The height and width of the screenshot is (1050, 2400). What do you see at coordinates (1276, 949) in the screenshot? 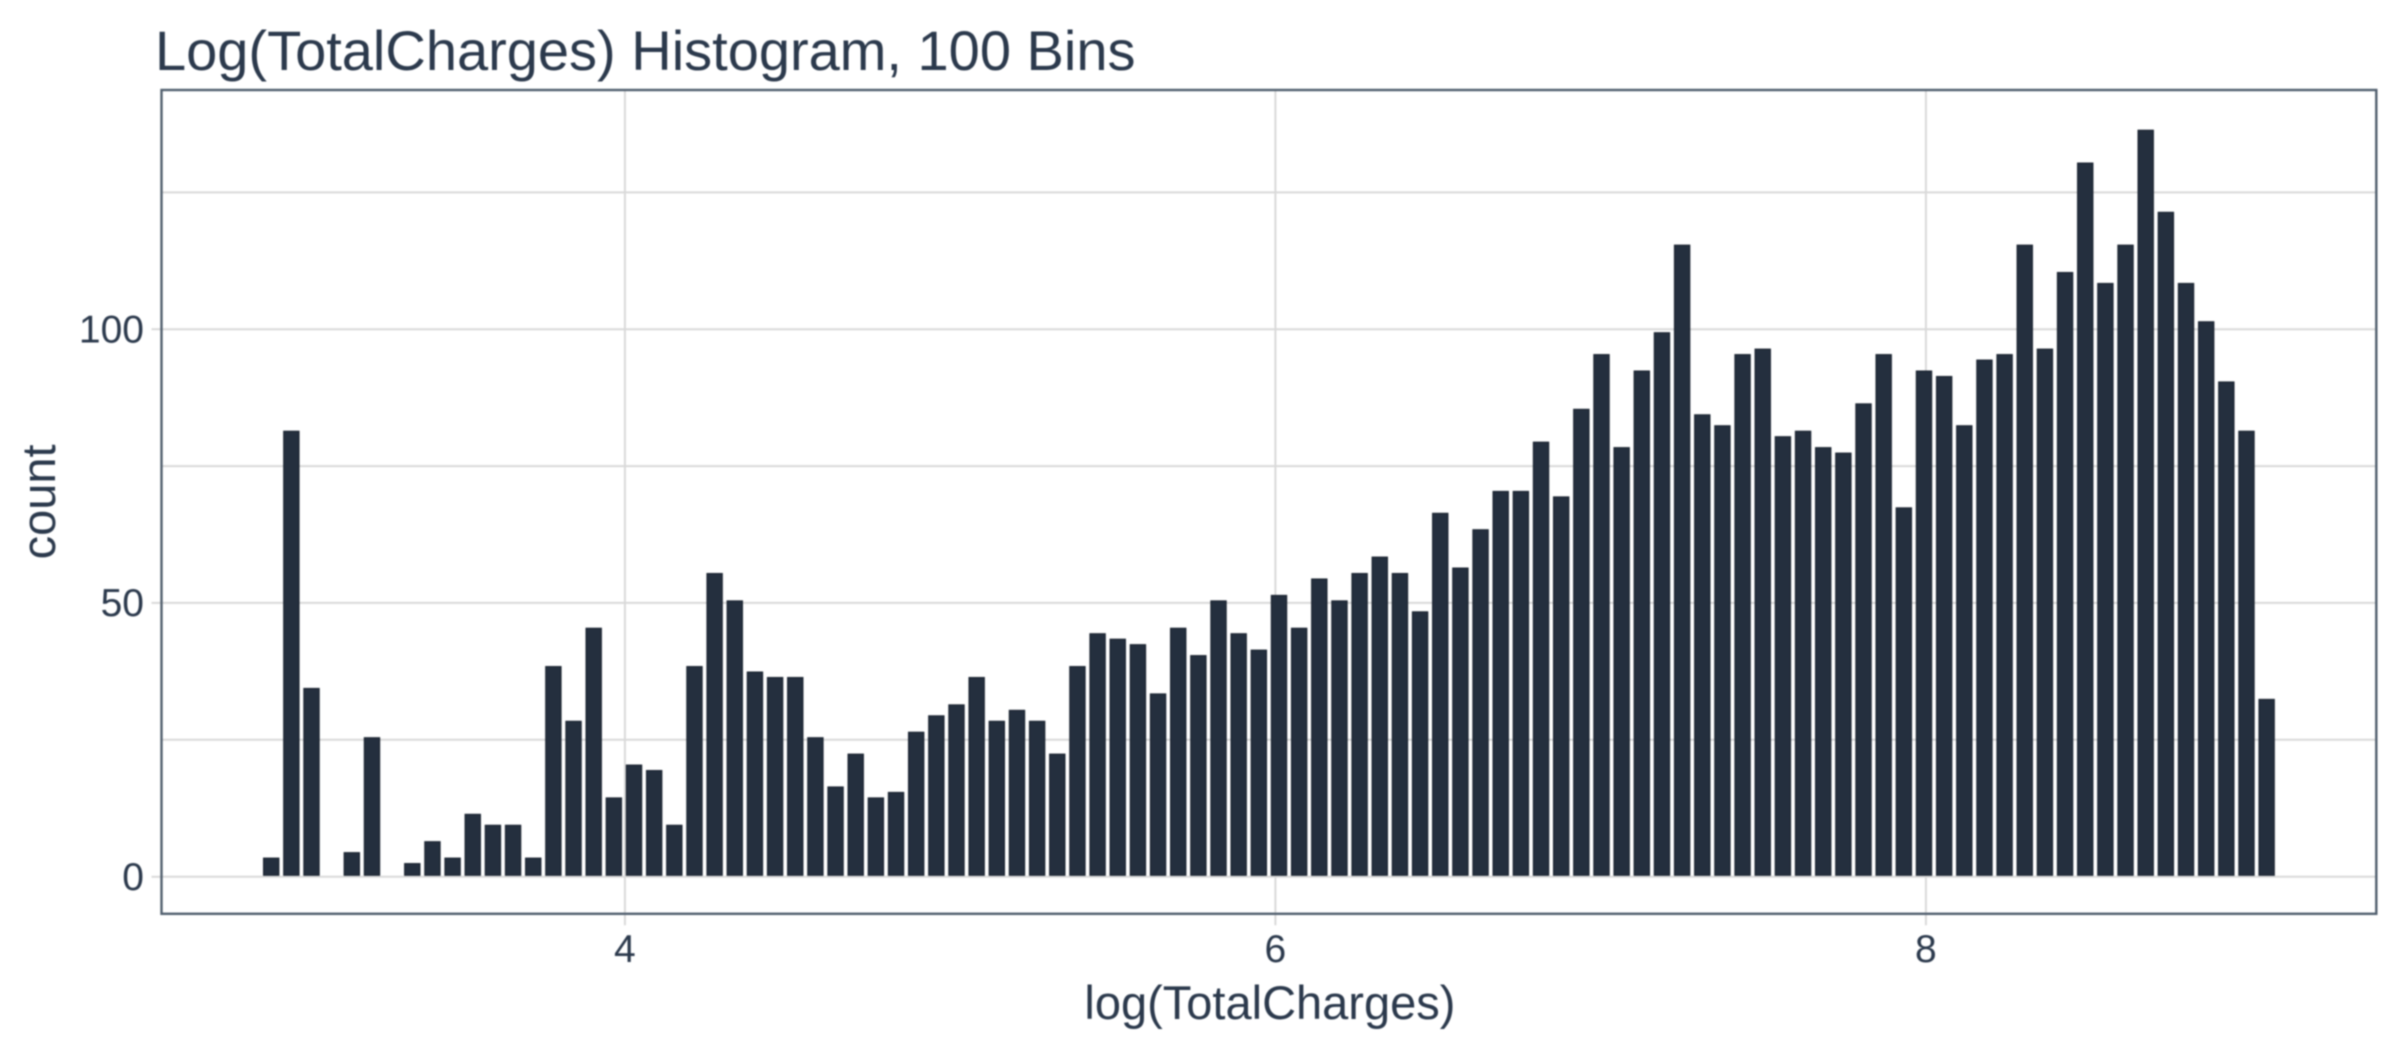
I see `svg-text: 6` at bounding box center [1276, 949].